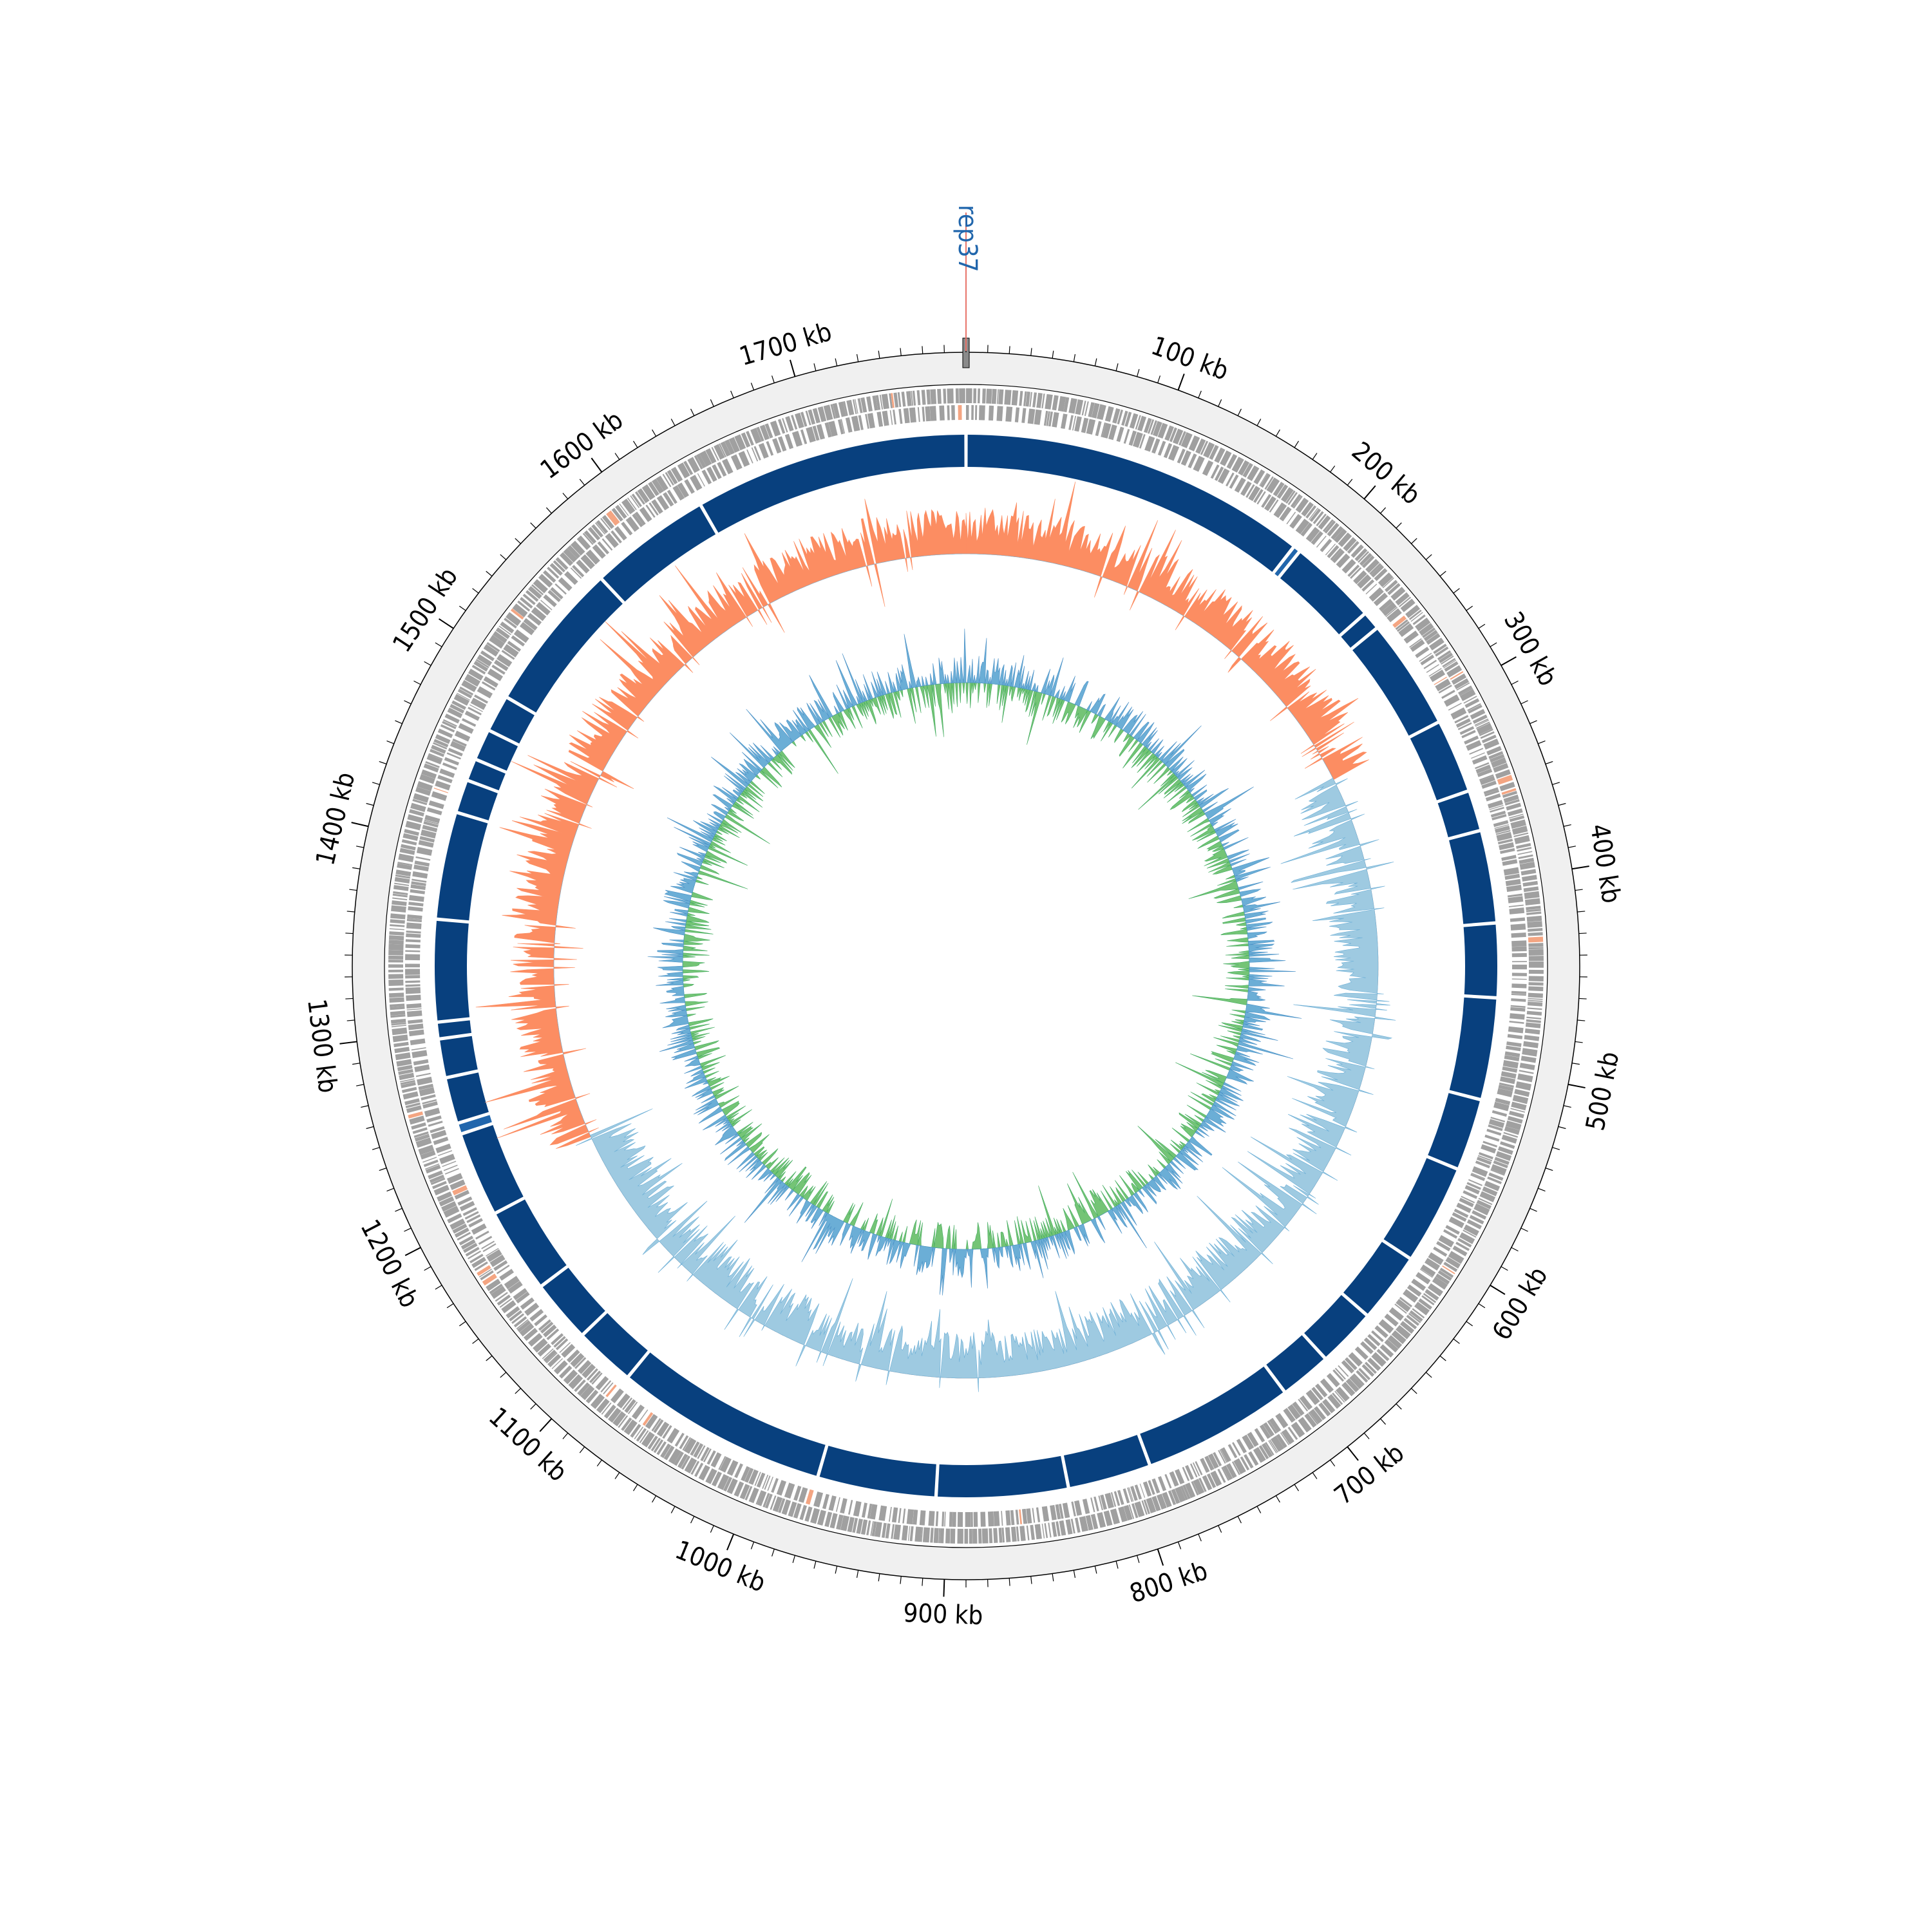 The width and height of the screenshot is (1932, 1932). Describe the element at coordinates (322, 1046) in the screenshot. I see `tick-label-1300-kb: 1300 kb` at that location.